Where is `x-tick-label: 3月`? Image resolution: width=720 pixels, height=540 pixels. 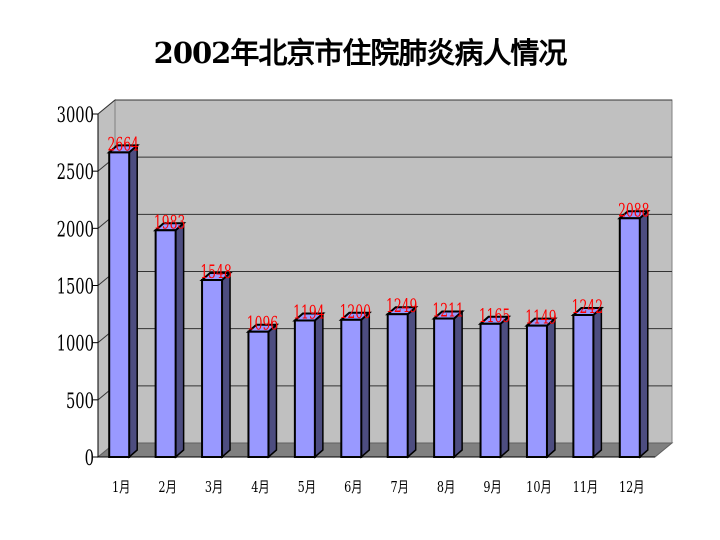 x-tick-label: 3月 is located at coordinates (214, 488).